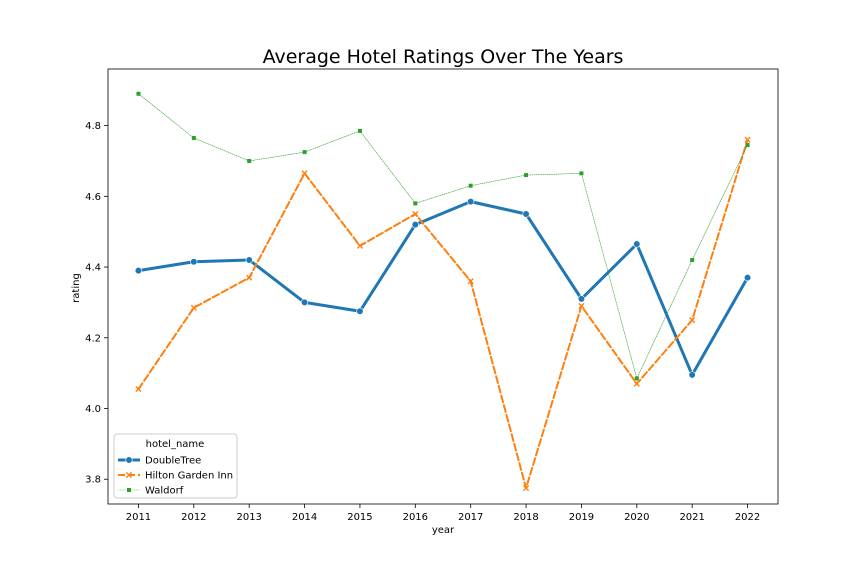  Describe the element at coordinates (415, 517) in the screenshot. I see `x-tick-label: 2016` at that location.